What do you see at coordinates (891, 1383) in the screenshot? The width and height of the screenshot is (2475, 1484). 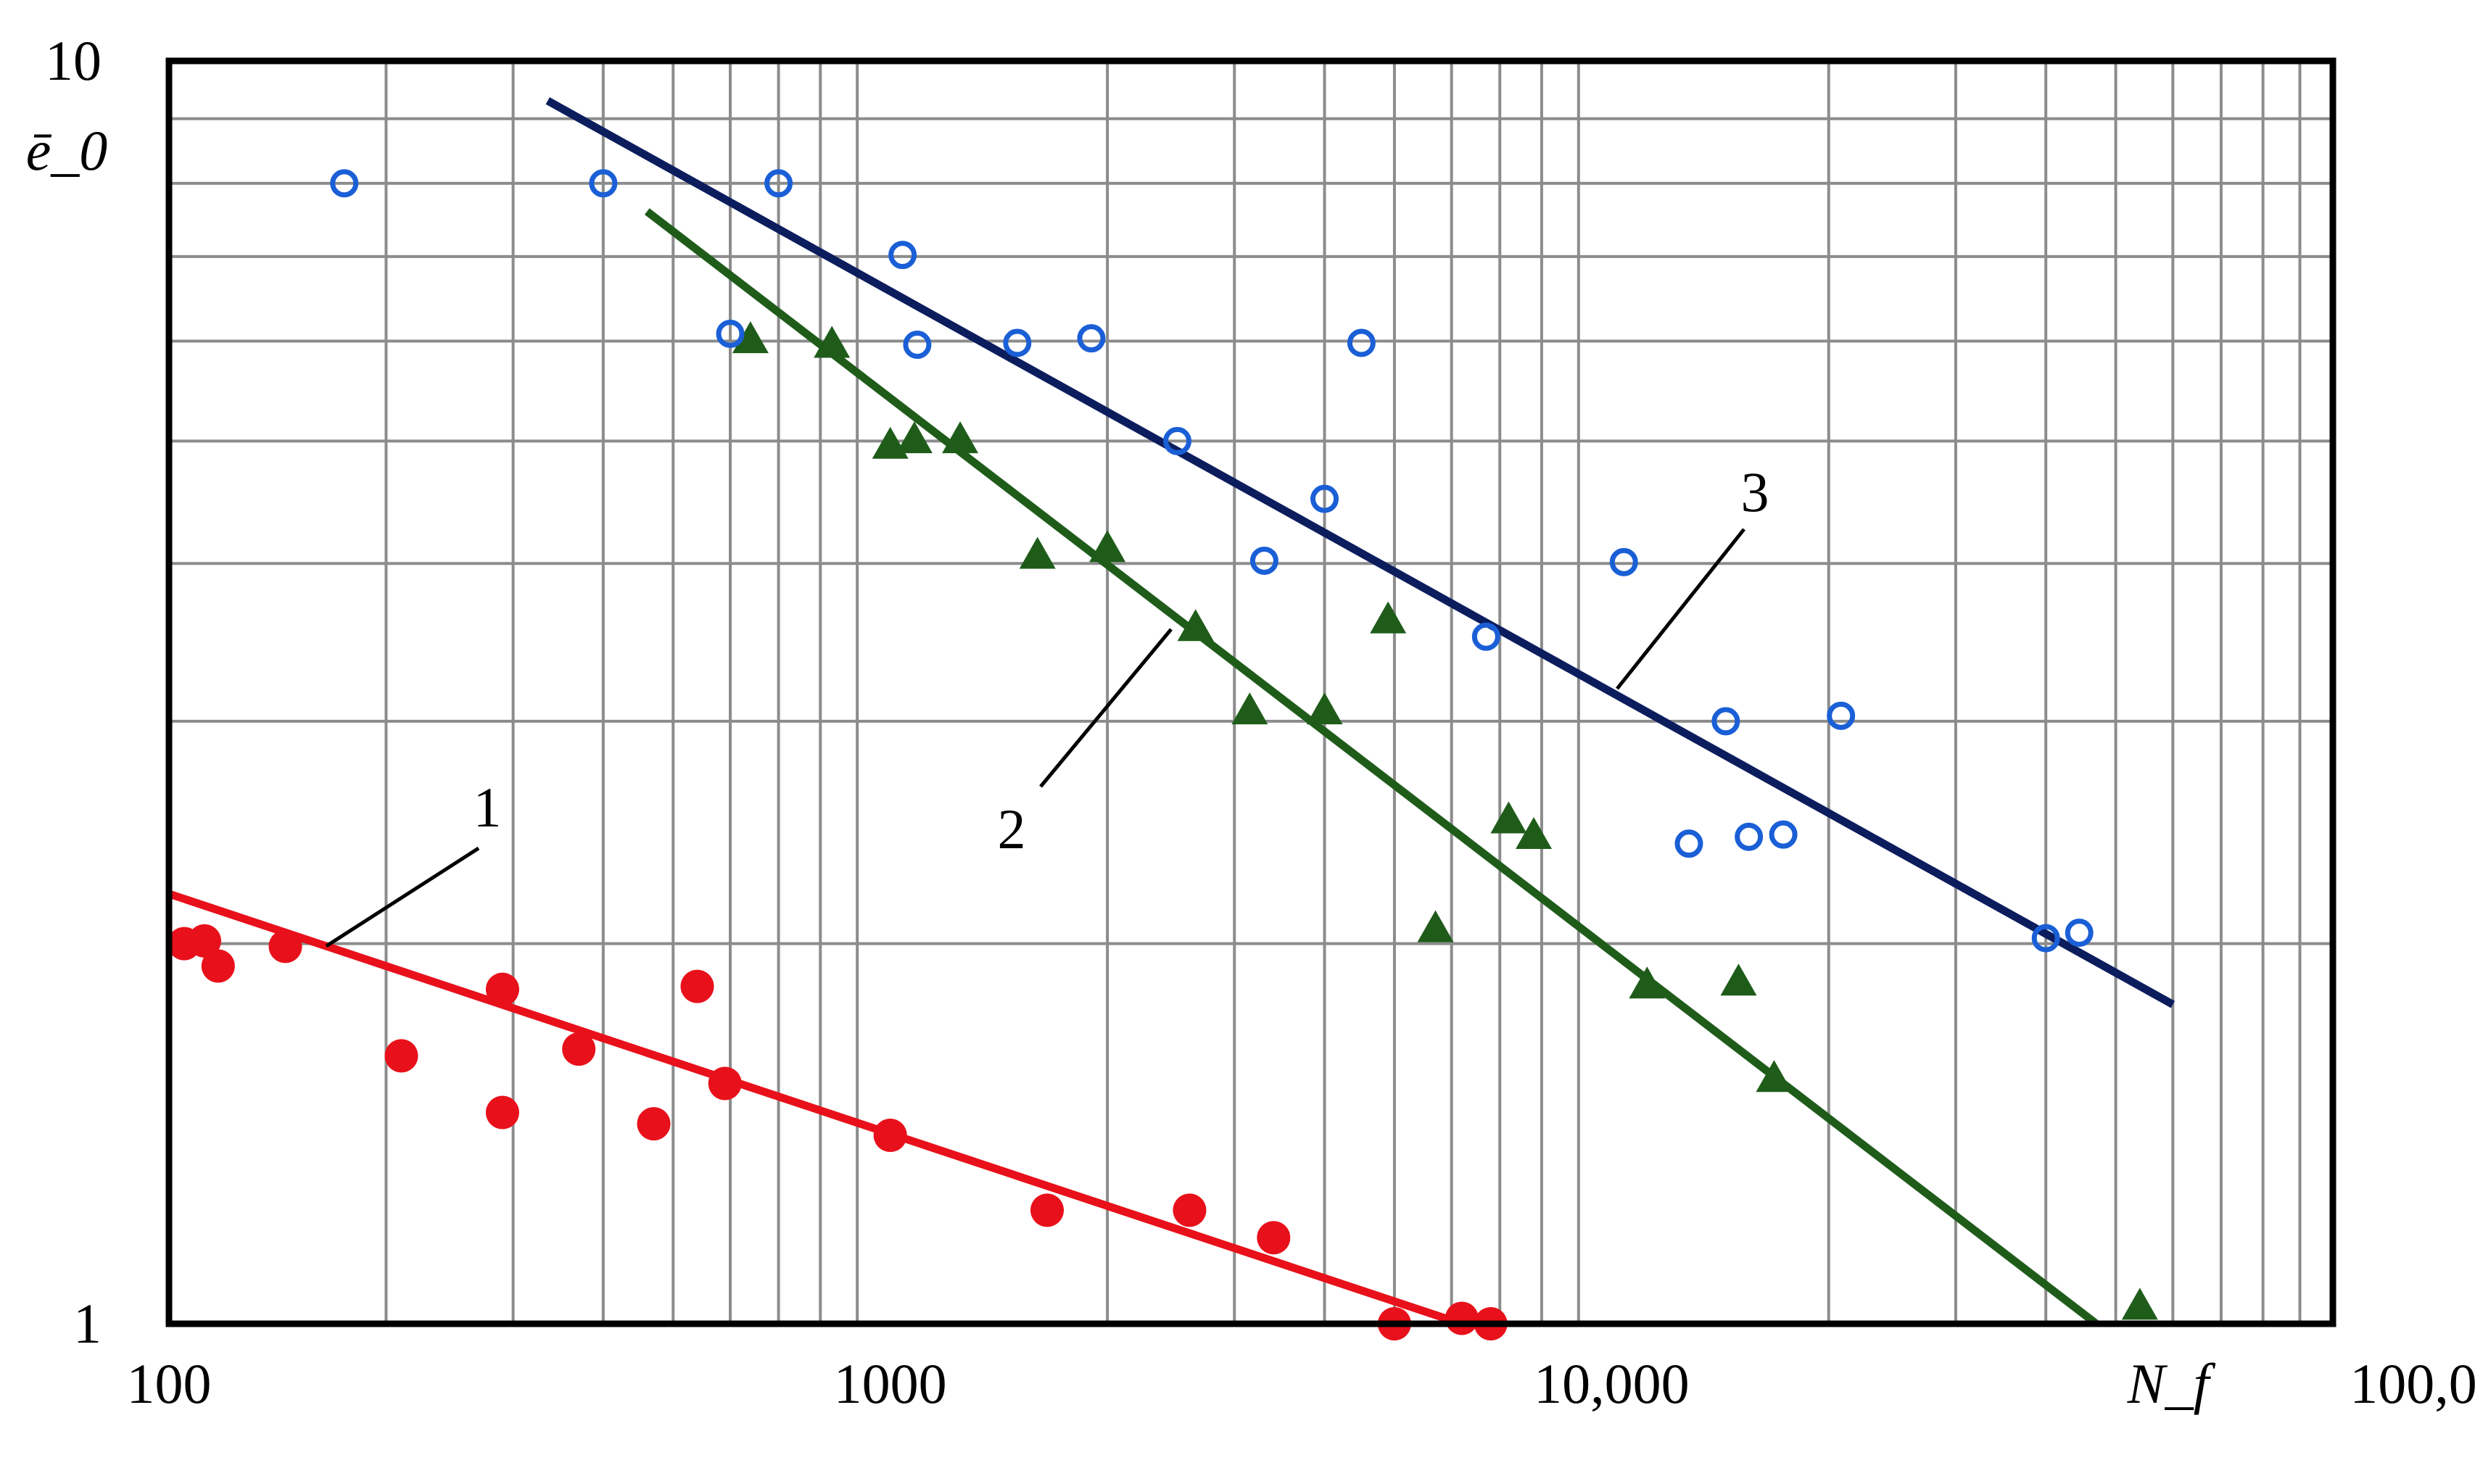 I see `x-tick-label: 1000` at bounding box center [891, 1383].